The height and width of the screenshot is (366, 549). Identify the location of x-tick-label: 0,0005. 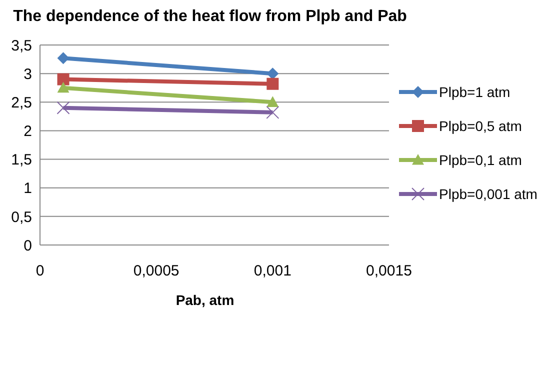
(156, 271).